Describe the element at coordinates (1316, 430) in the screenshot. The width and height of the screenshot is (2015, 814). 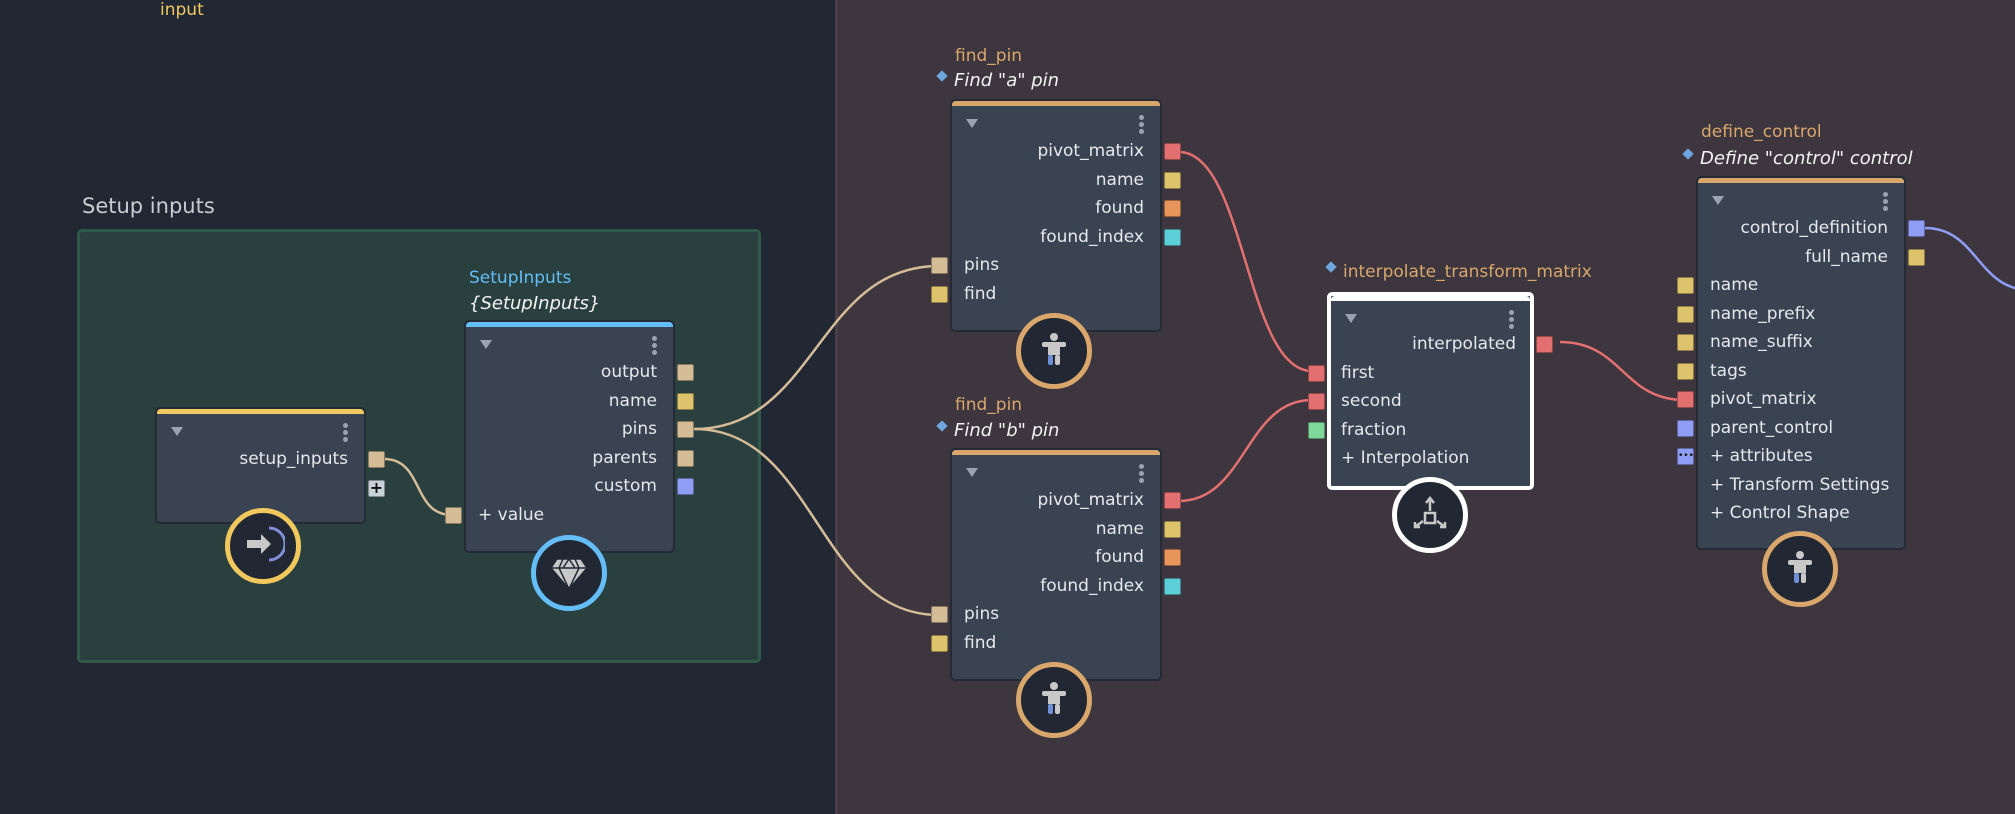
I see `input-port-fraction` at that location.